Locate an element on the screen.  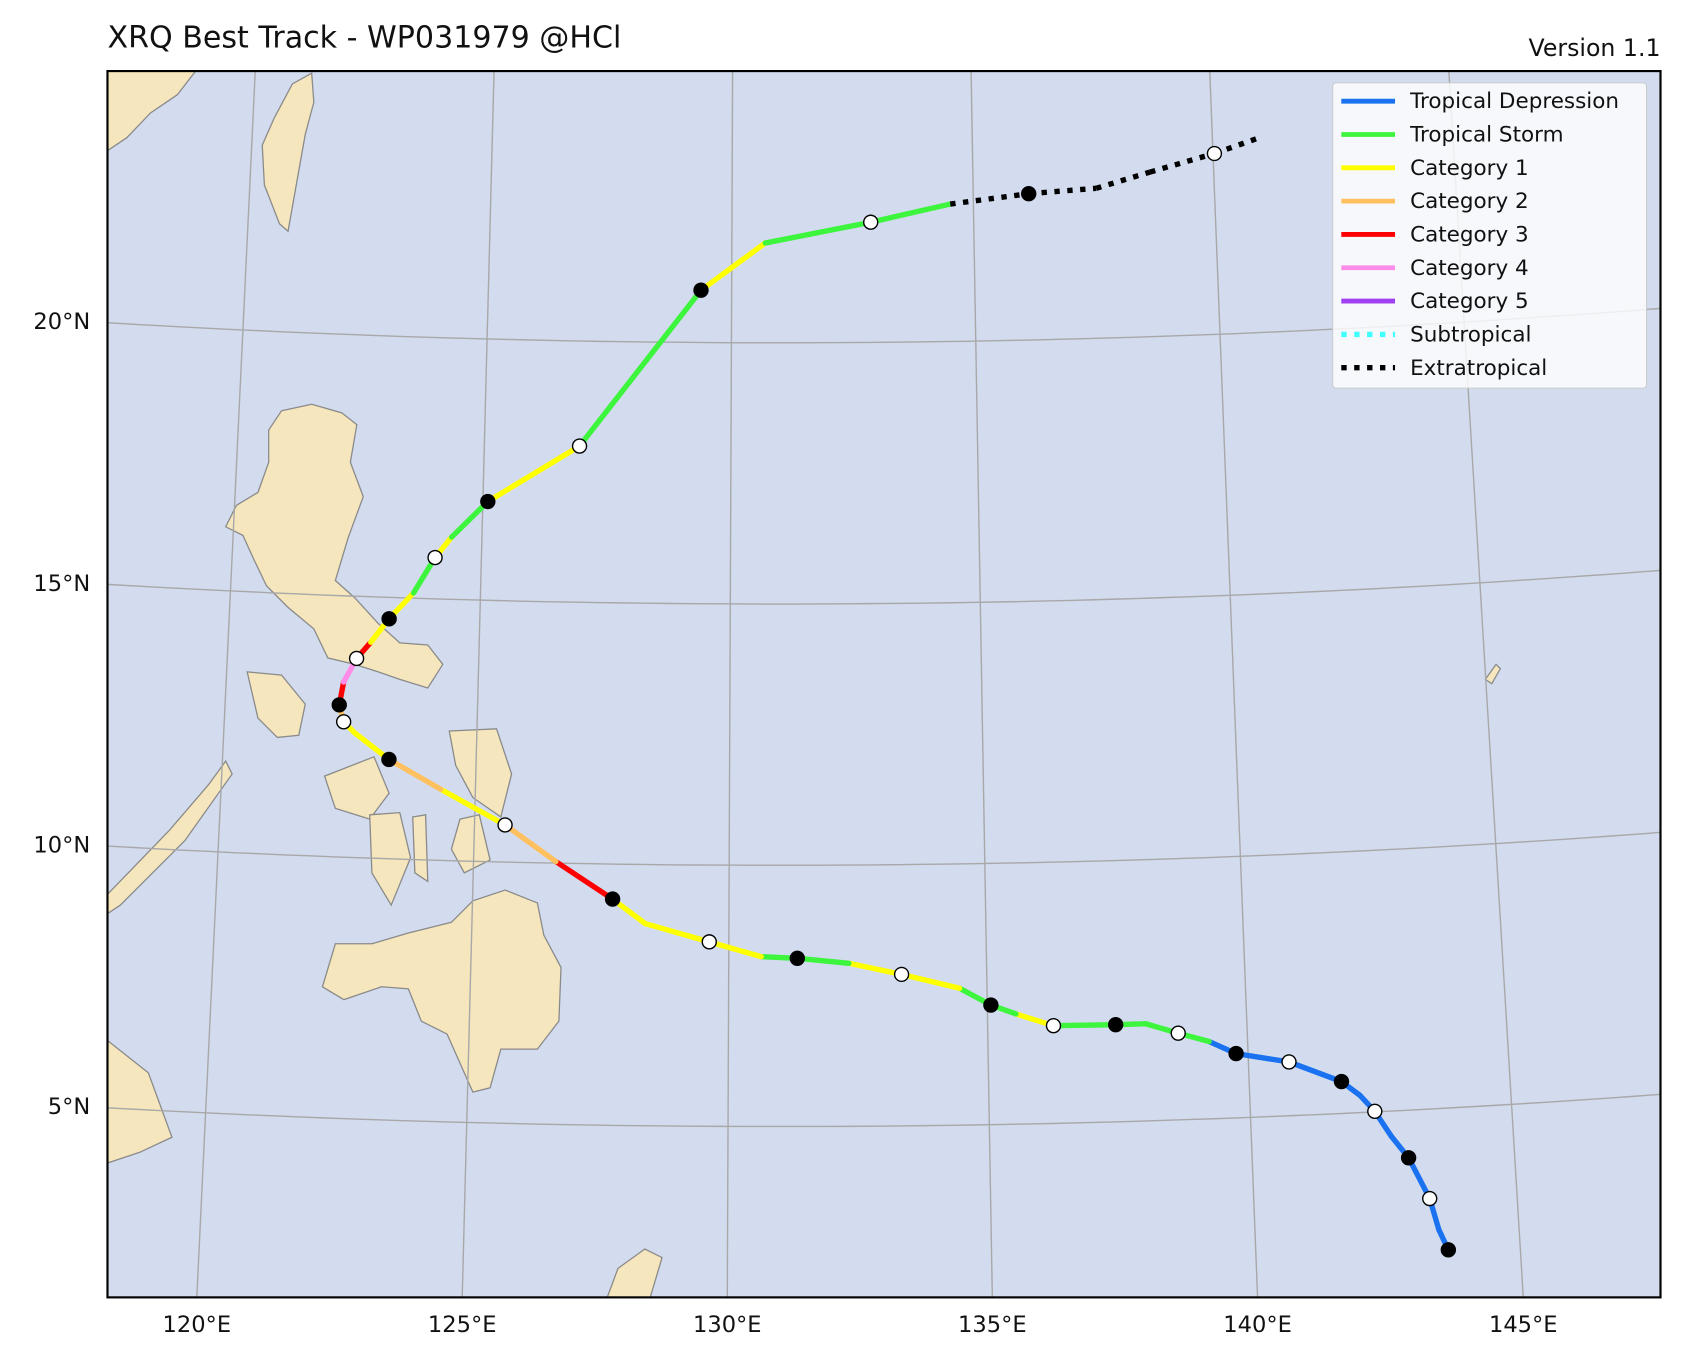
legend-label: Category 4 is located at coordinates (1469, 268).